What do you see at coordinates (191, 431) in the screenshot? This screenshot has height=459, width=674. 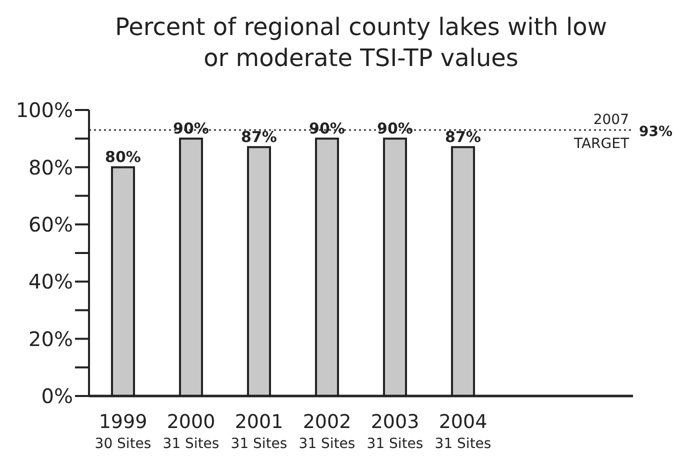 I see `x-tick-label: 2000 31 Sites` at bounding box center [191, 431].